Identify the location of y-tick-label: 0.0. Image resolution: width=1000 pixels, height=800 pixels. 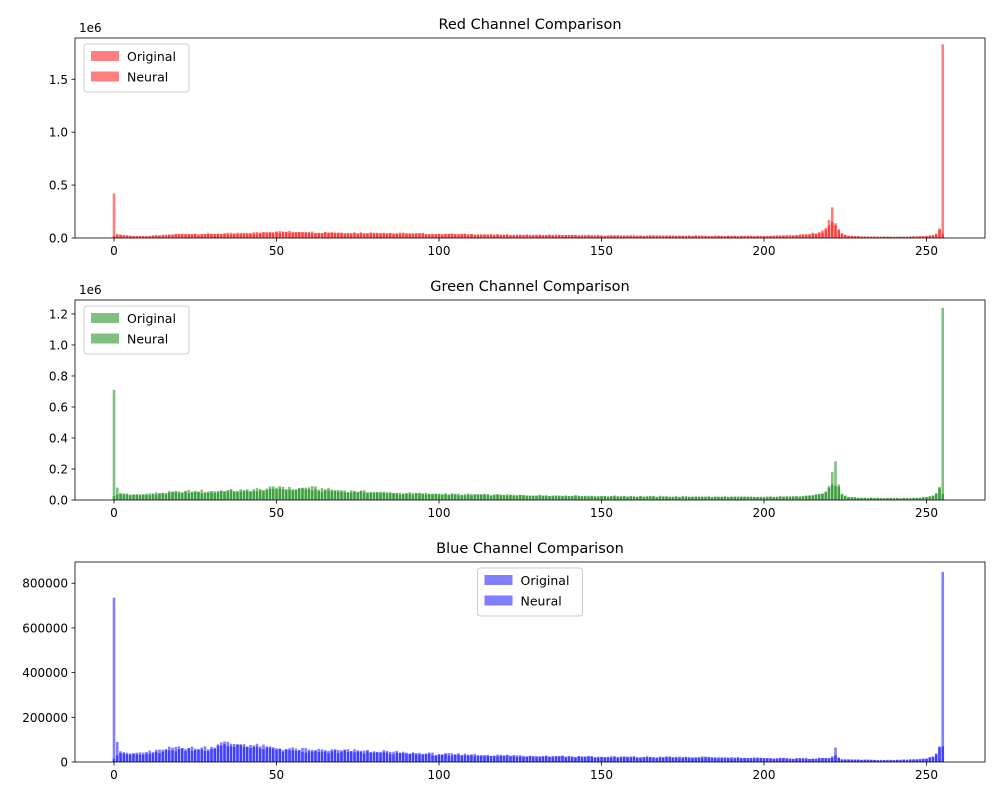
(58, 501).